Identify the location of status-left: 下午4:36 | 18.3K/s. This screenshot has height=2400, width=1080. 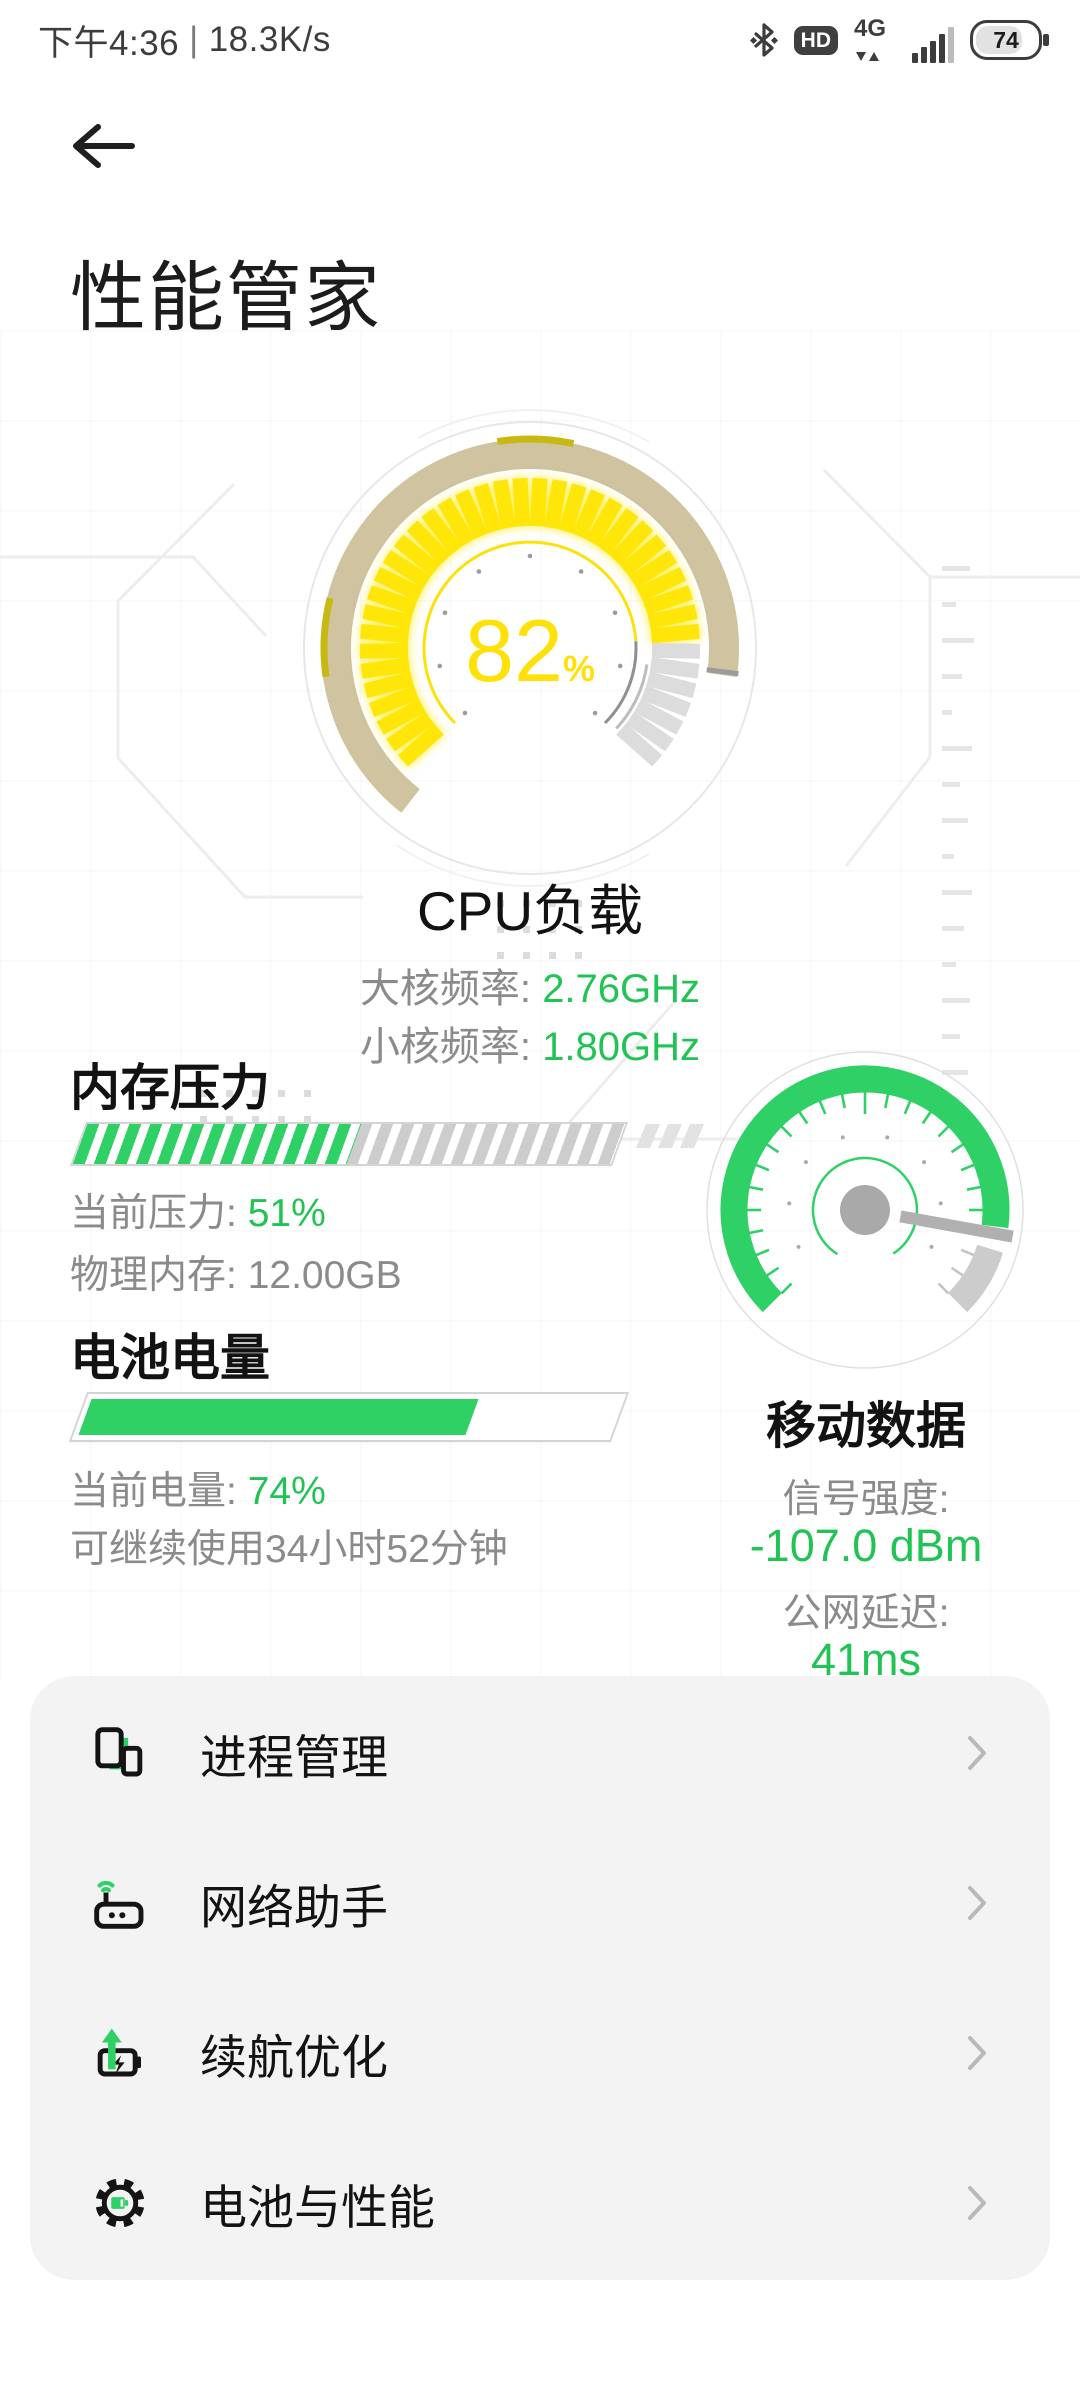
(184, 40).